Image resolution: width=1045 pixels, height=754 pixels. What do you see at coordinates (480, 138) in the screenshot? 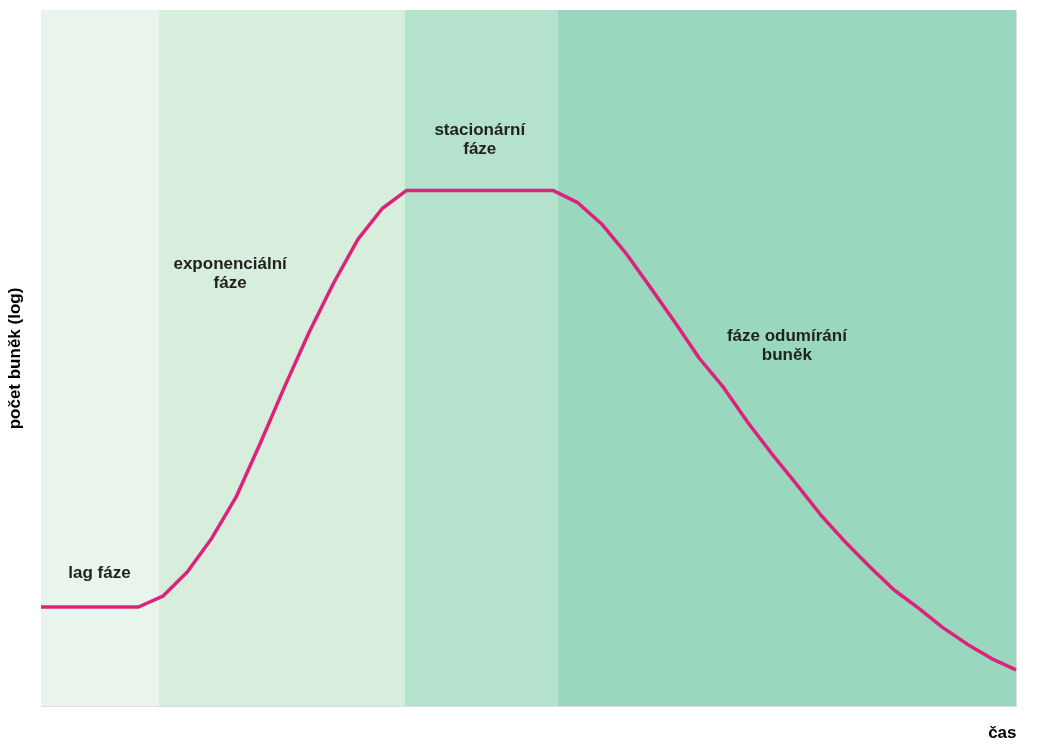
I see `text: stacionární fáze` at bounding box center [480, 138].